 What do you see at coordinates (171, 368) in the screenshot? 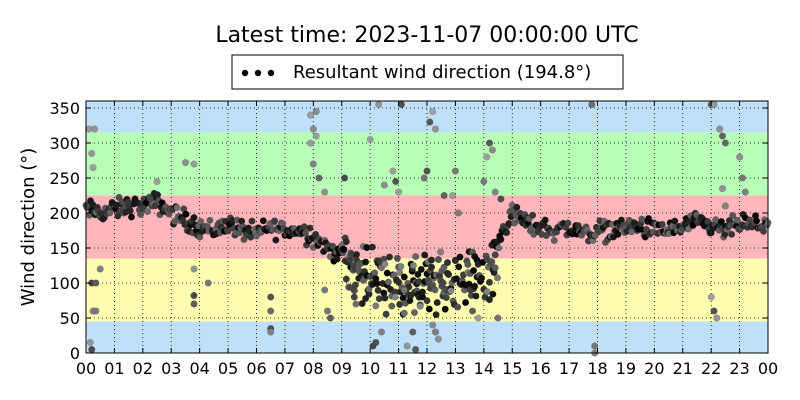
I see `x-tick-label: 03` at bounding box center [171, 368].